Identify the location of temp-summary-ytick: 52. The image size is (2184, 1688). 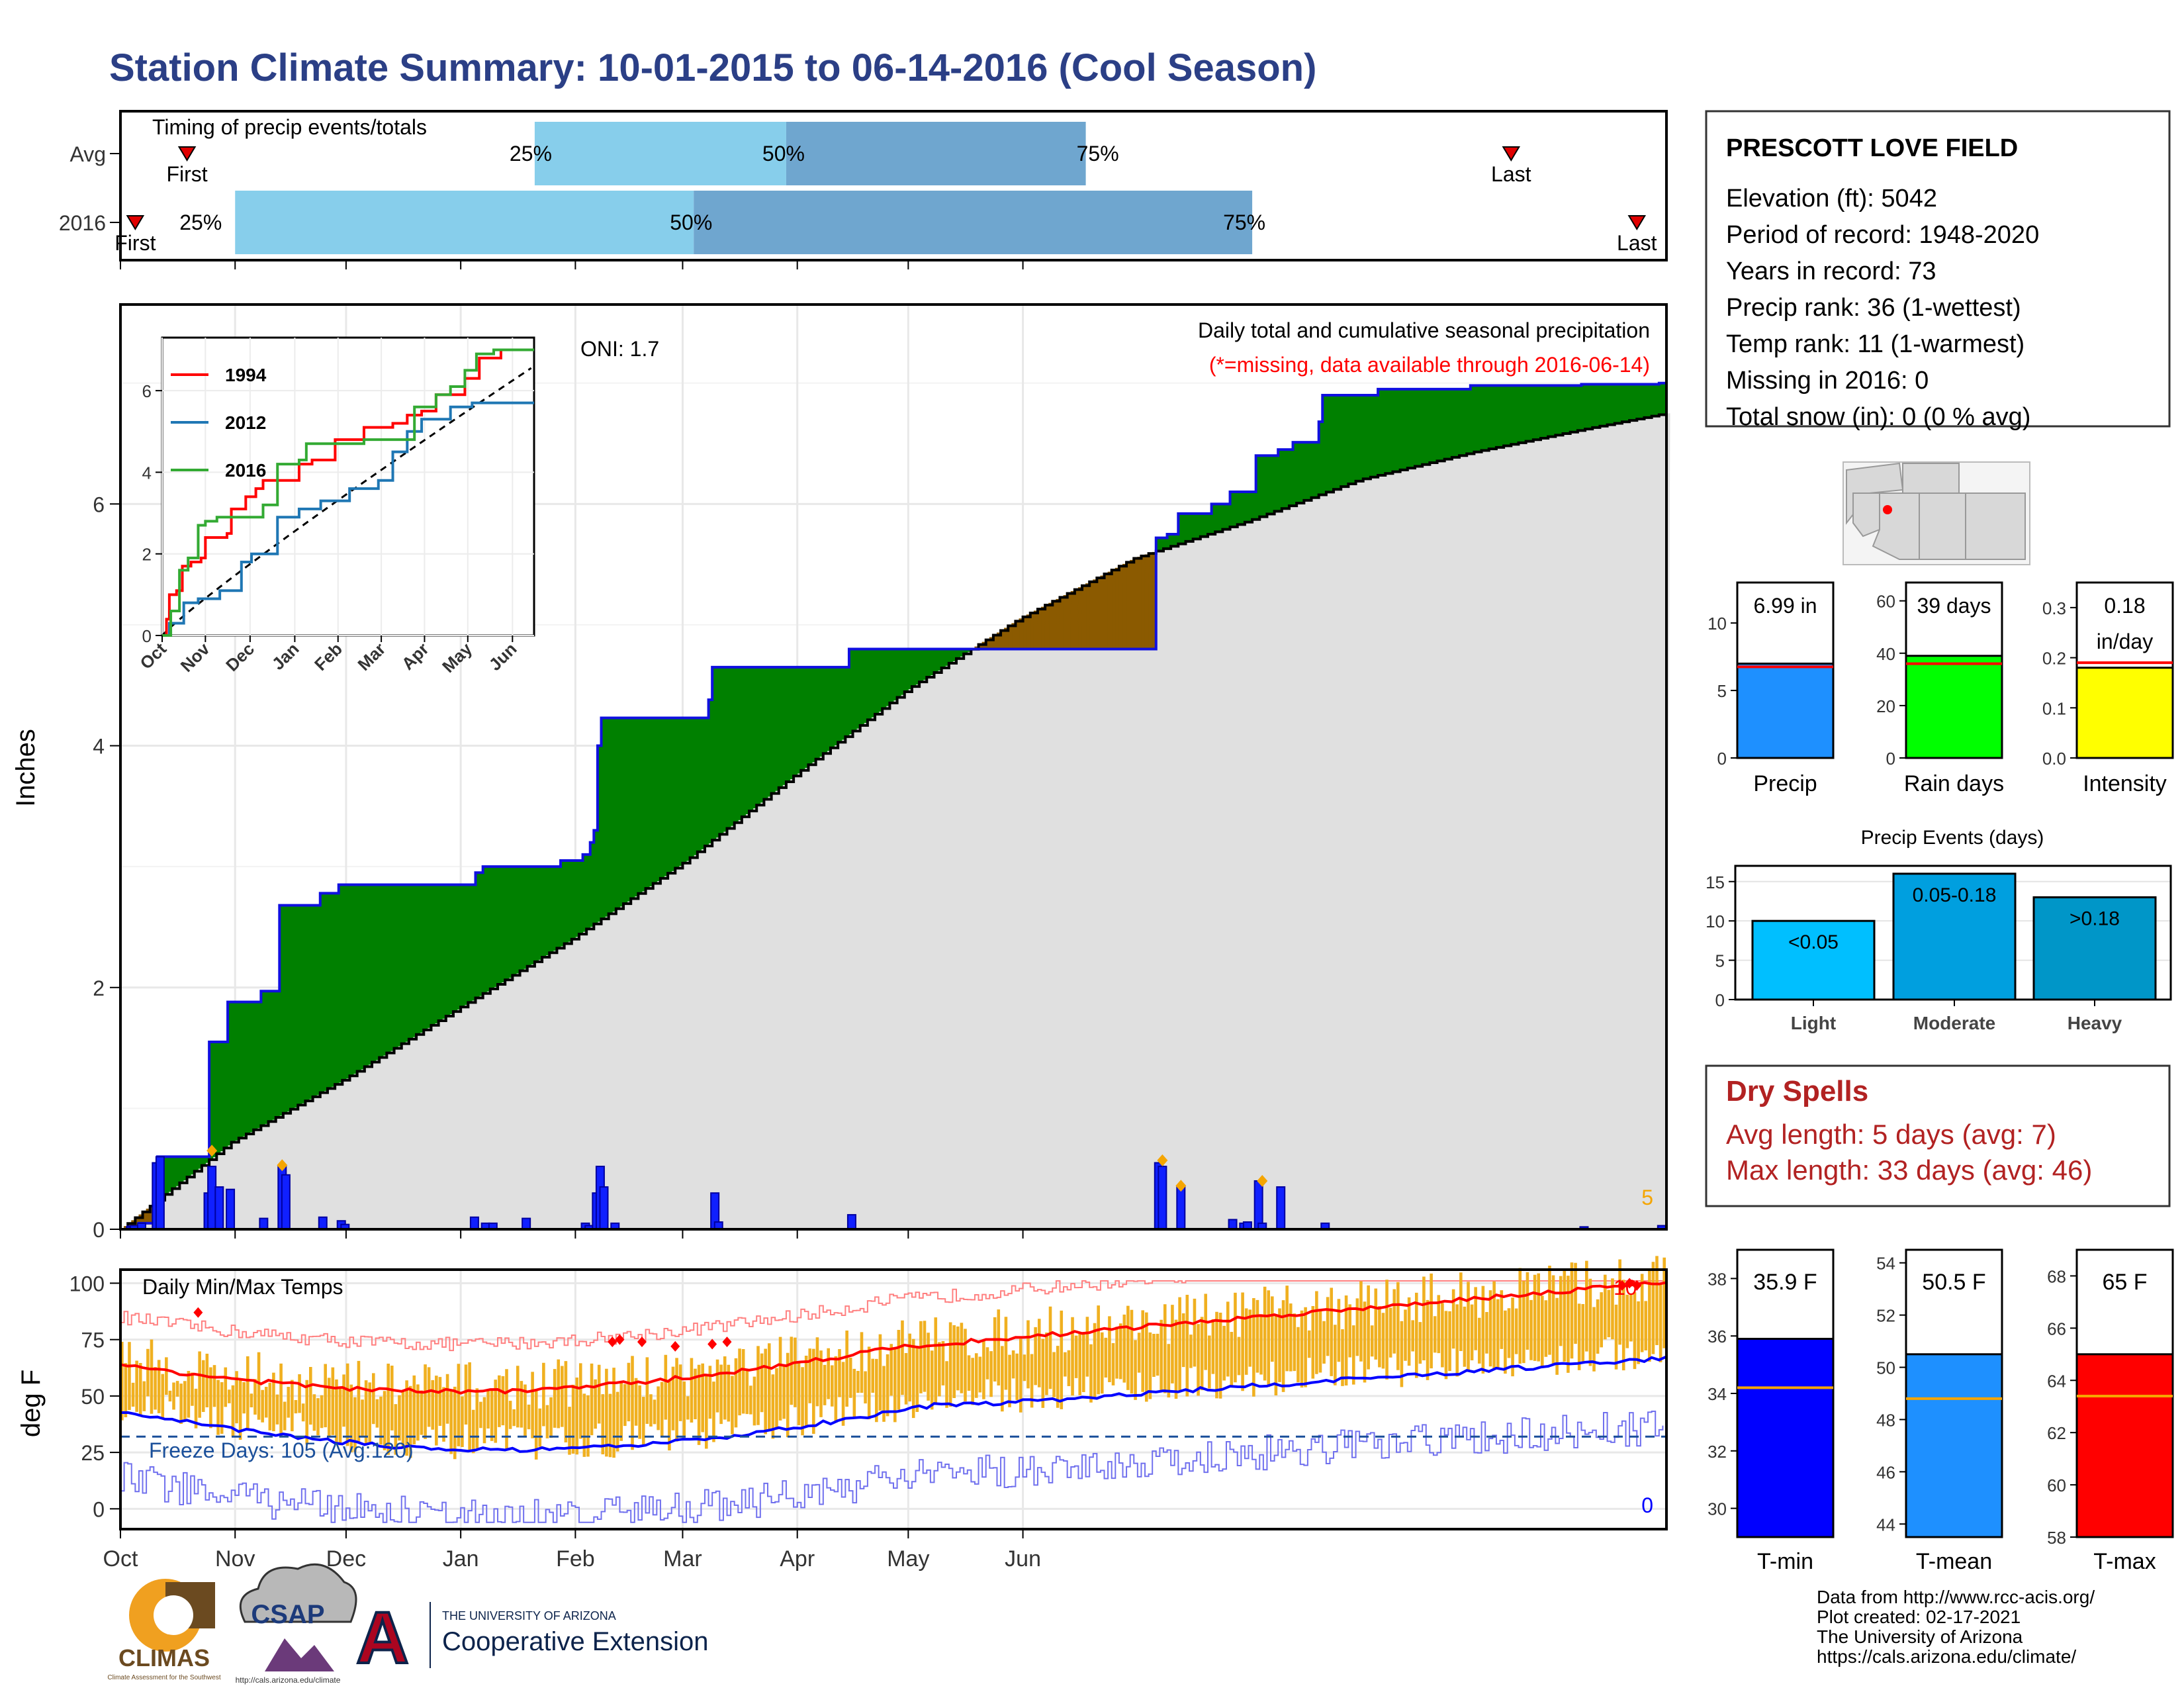
(1885, 1316).